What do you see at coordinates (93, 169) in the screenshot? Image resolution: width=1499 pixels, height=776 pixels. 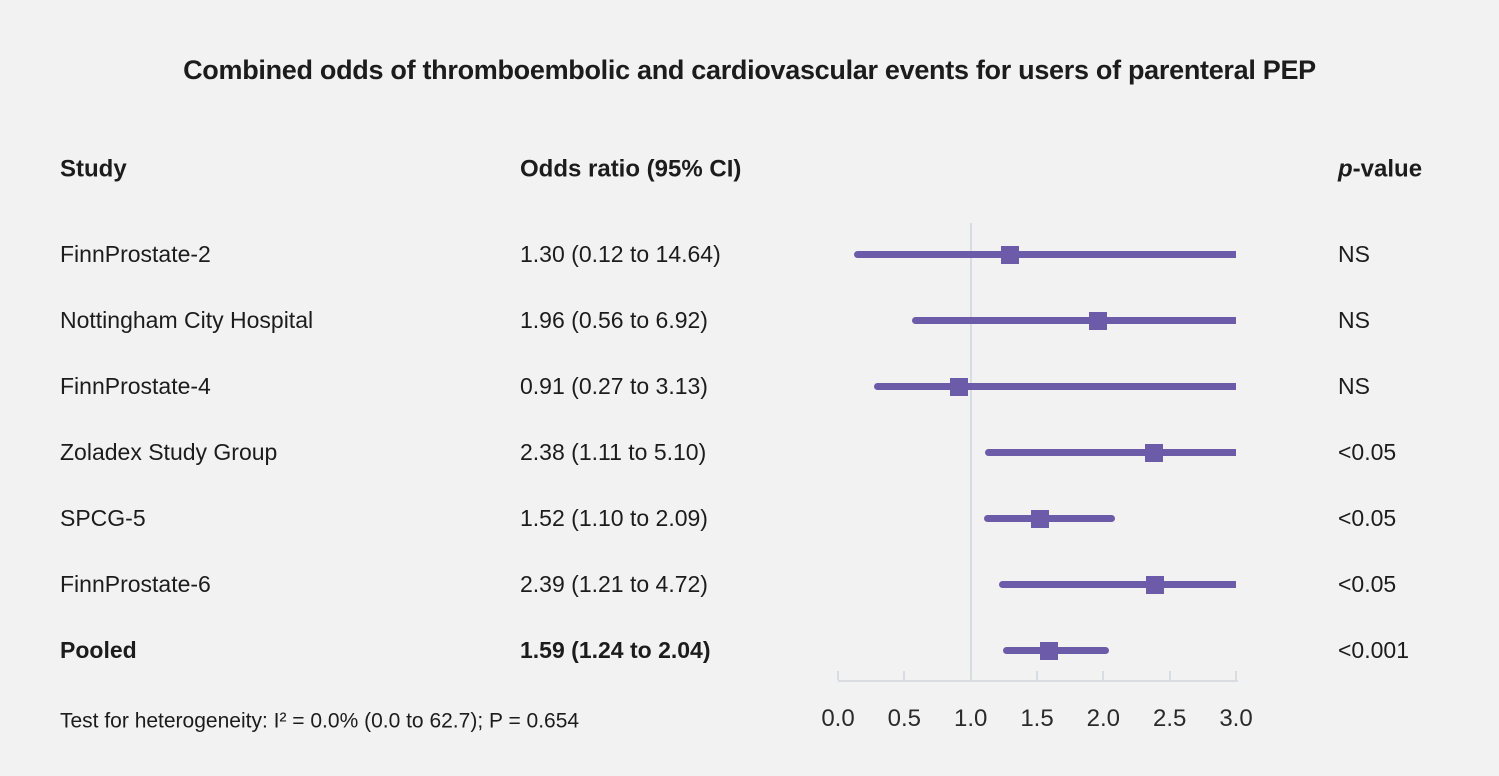 I see `column-header-study: Study` at bounding box center [93, 169].